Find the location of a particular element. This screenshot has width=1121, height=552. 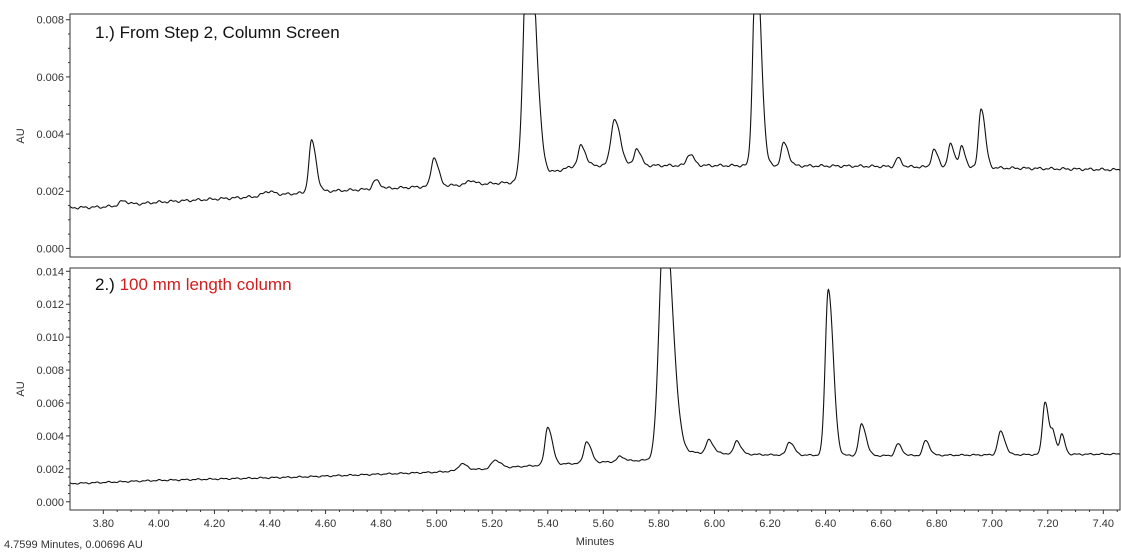

x-tick-label: 7.20 is located at coordinates (1047, 524).